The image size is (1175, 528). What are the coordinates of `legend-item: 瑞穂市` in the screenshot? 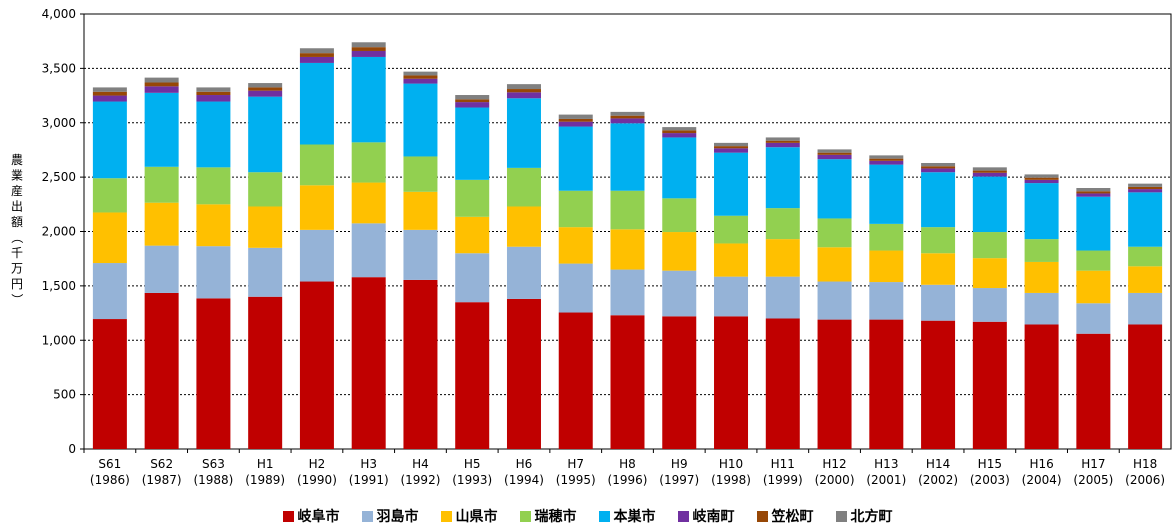 It's located at (548, 516).